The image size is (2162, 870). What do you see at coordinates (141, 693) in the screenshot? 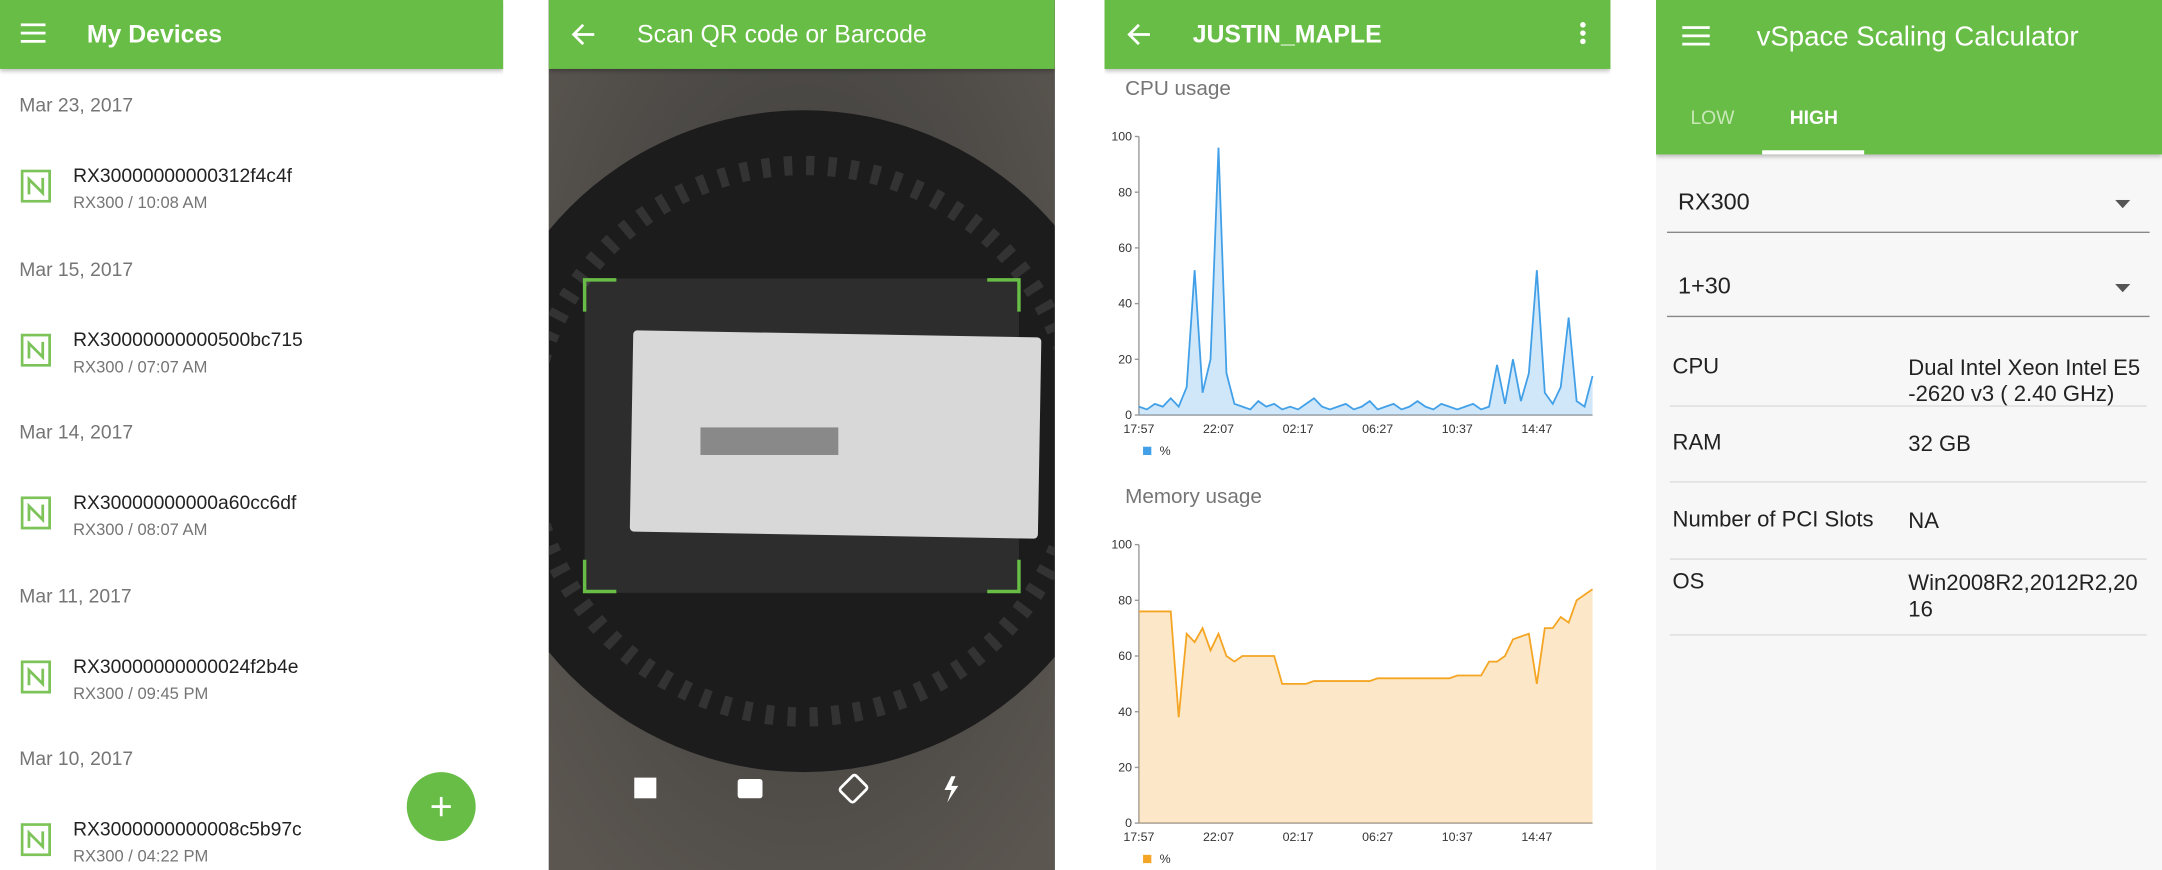
I see `device-detail: RX300 / 09:45 PM` at bounding box center [141, 693].